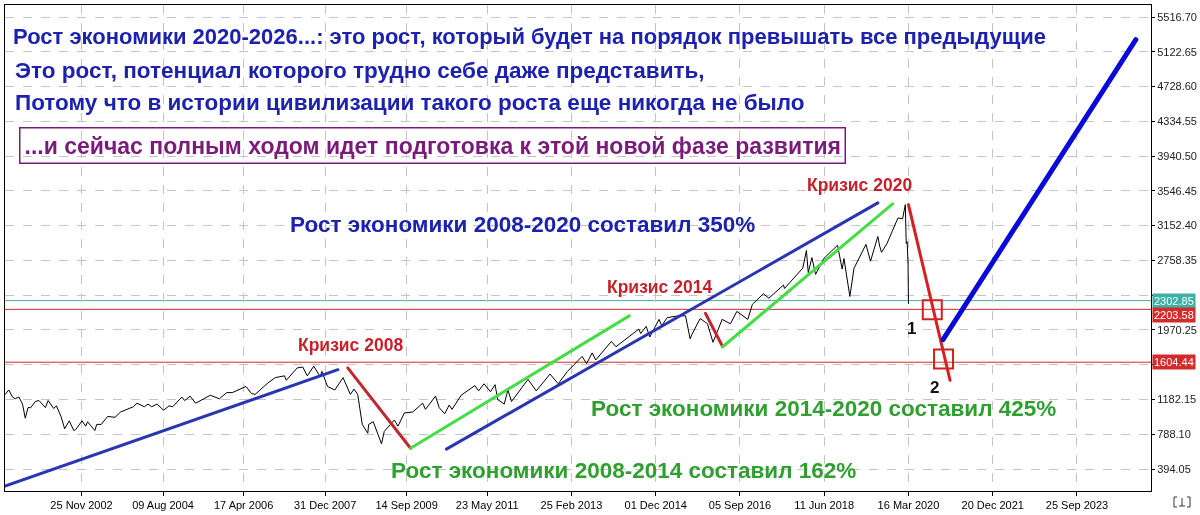 Image resolution: width=1200 pixels, height=515 pixels. I want to click on annotation: Кризис 2008, so click(351, 345).